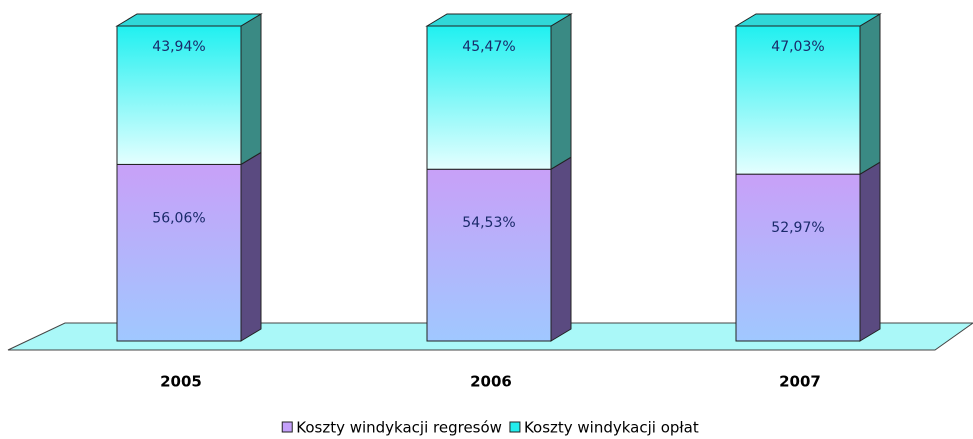  Describe the element at coordinates (488, 47) in the screenshot. I see `value-label: 45,47%` at that location.